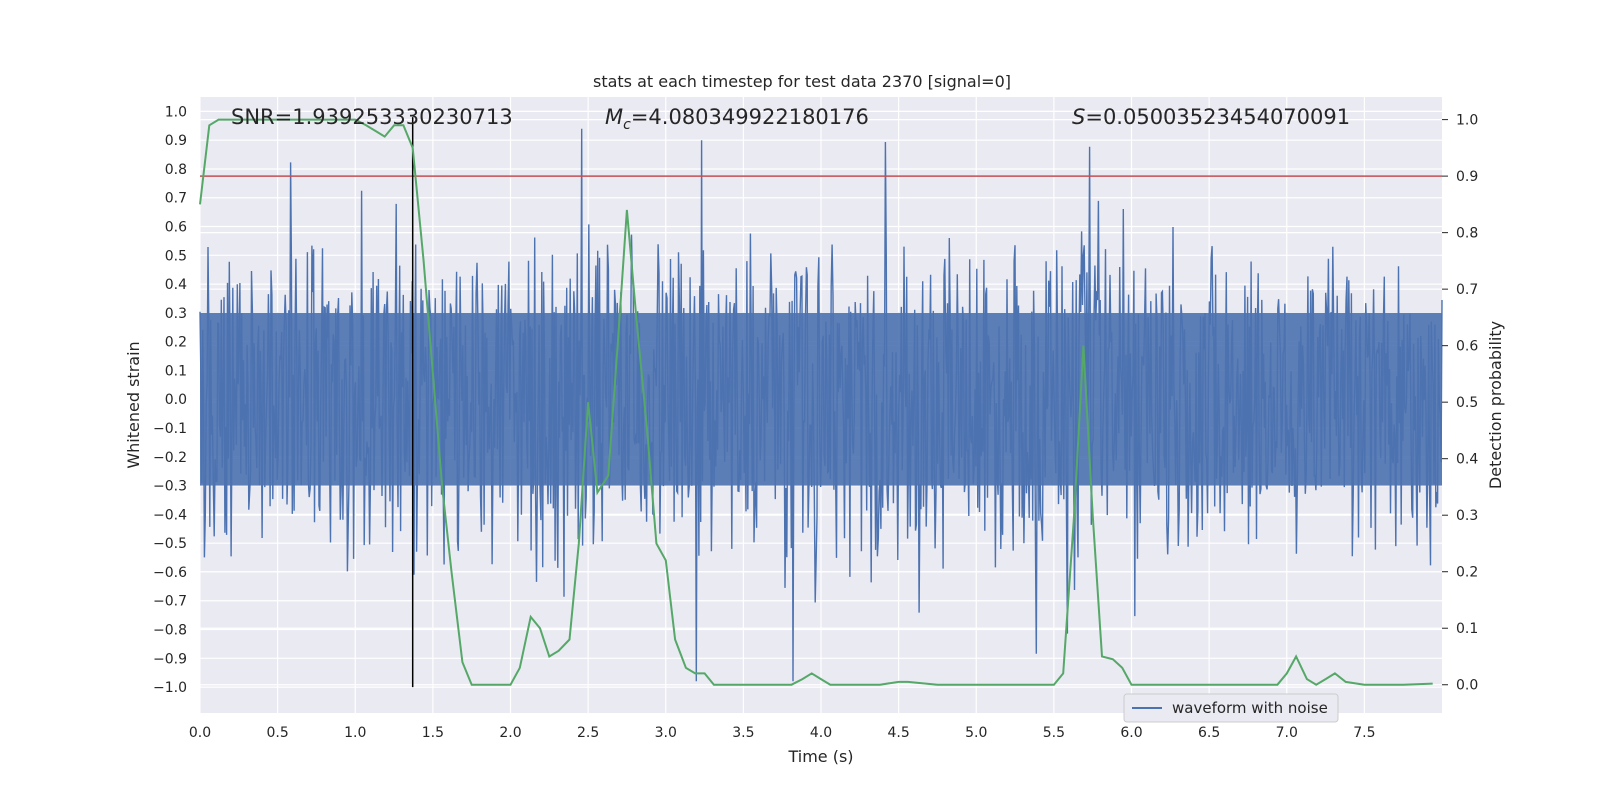  I want to click on y-left-tick-label: 0.2, so click(176, 343).